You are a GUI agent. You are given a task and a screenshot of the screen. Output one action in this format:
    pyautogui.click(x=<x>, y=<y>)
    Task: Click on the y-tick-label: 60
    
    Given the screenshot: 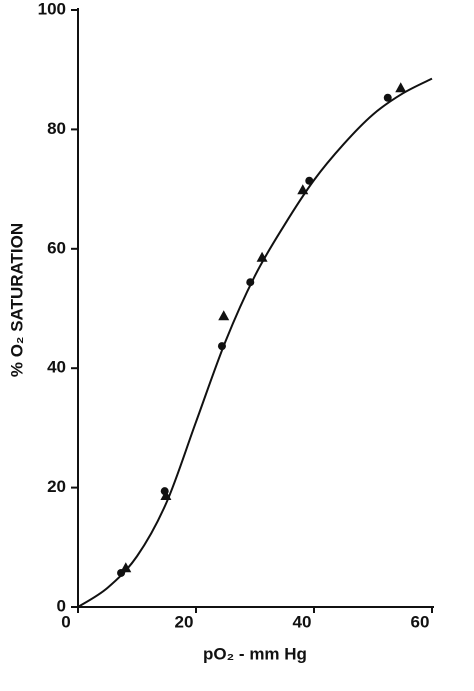 What is the action you would take?
    pyautogui.click(x=56, y=247)
    